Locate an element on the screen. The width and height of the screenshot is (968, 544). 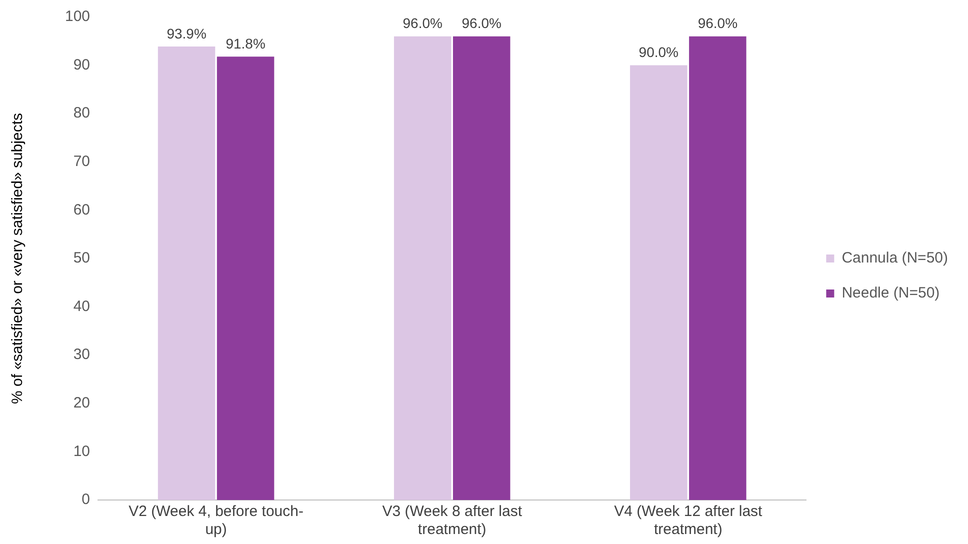
y-tick-label: 90 is located at coordinates (81, 65).